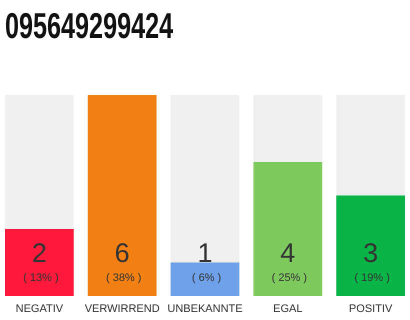 This screenshot has height=320, width=410. I want to click on data-label: 1 ( 6% ), so click(205, 261).